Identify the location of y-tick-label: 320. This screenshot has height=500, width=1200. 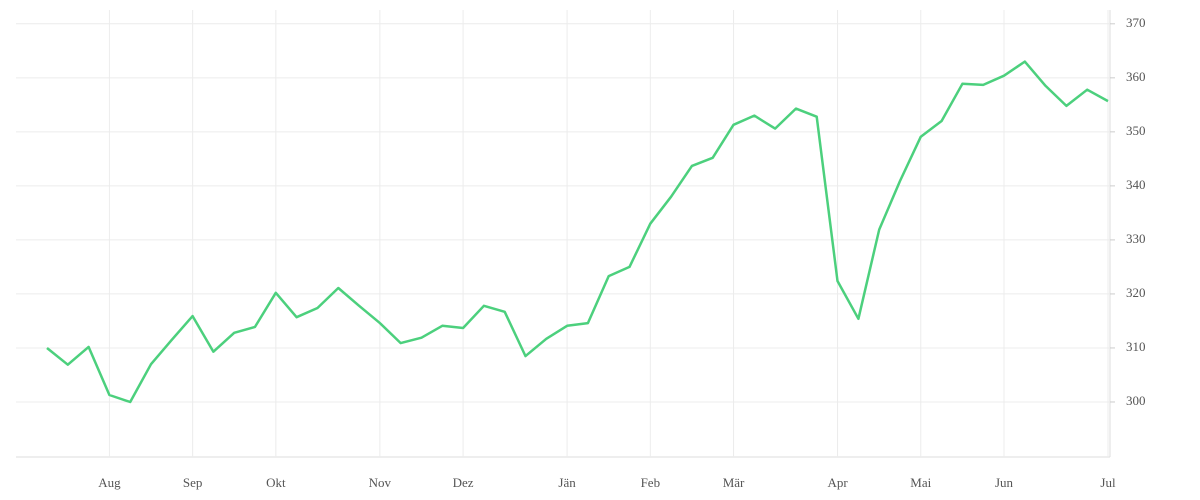
(1136, 292).